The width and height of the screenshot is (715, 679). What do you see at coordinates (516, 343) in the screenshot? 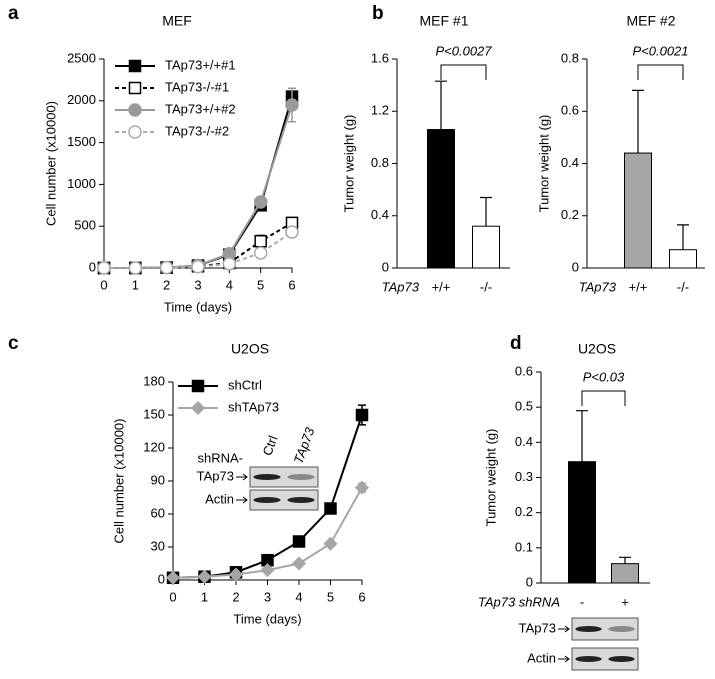
I see `panel-label: d` at bounding box center [516, 343].